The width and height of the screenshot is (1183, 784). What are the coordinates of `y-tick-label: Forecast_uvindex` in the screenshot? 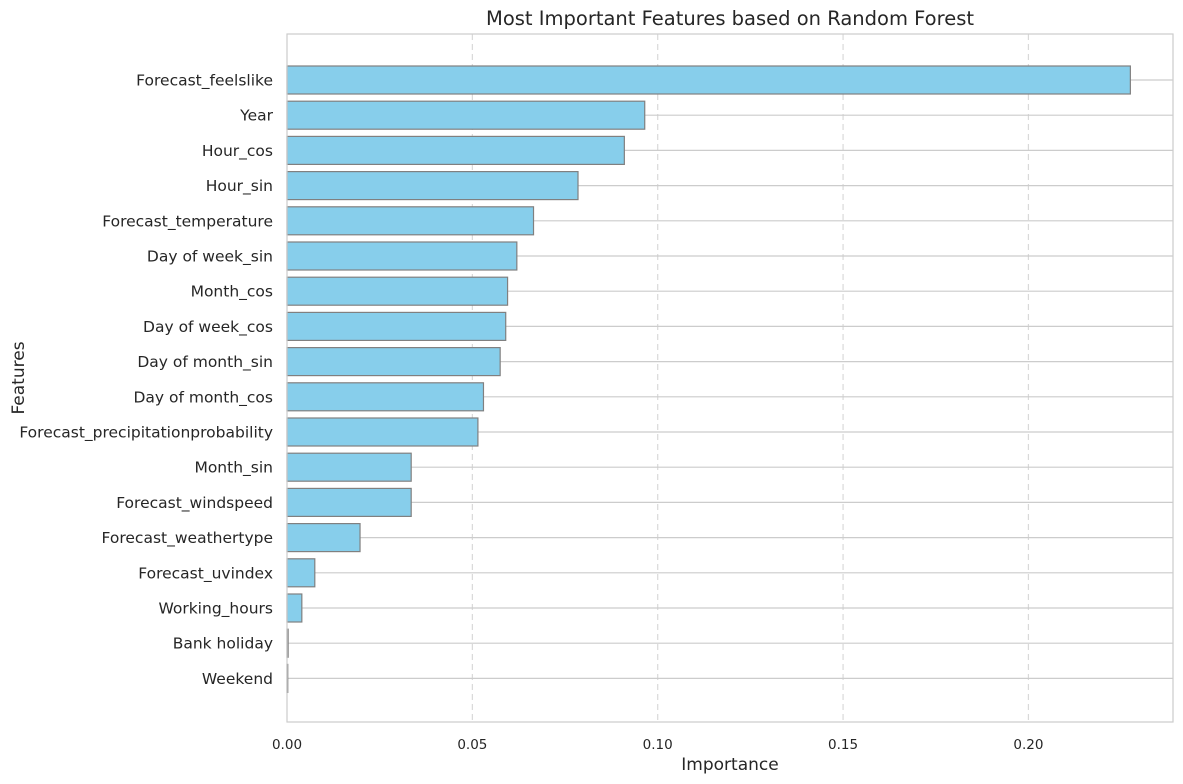 It's located at (205, 573).